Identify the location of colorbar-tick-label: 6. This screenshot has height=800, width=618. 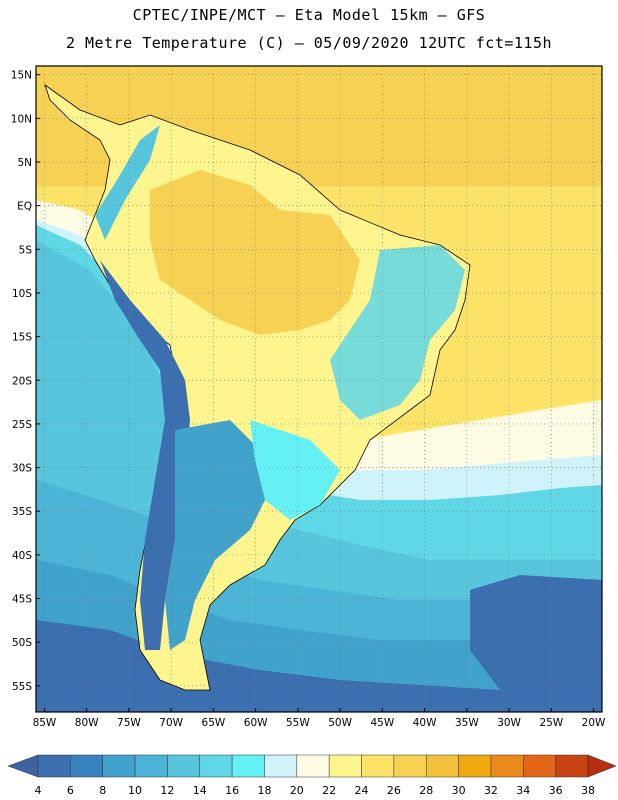
(70, 790).